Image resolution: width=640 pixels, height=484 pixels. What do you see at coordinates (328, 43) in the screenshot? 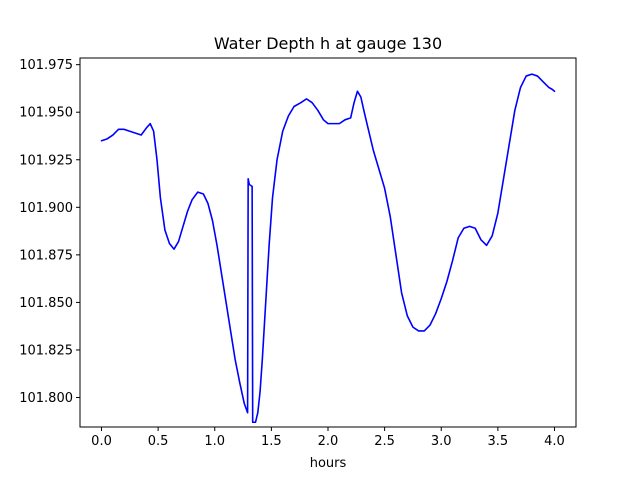
I see `chart-title: Water Depth h at gauge 130` at bounding box center [328, 43].